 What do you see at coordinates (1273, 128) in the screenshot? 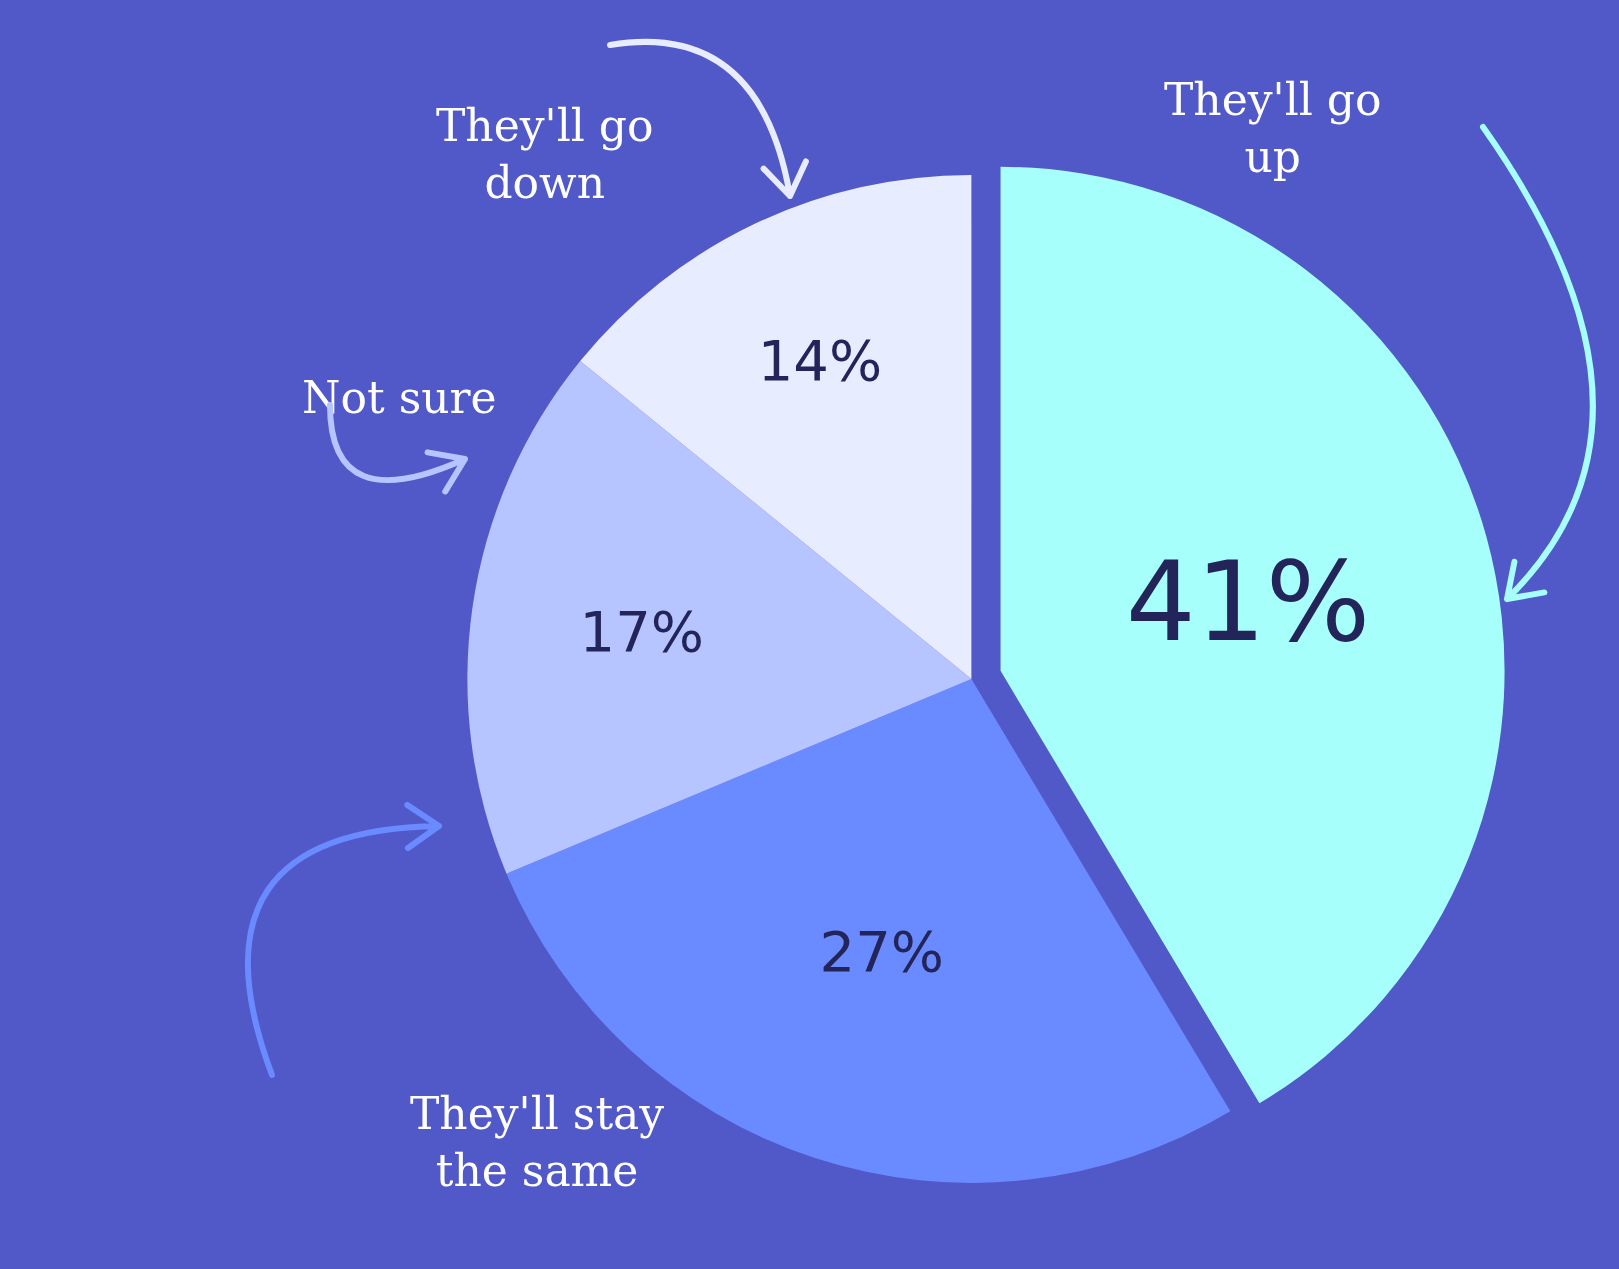
I see `slice-label: They'll go up` at bounding box center [1273, 128].